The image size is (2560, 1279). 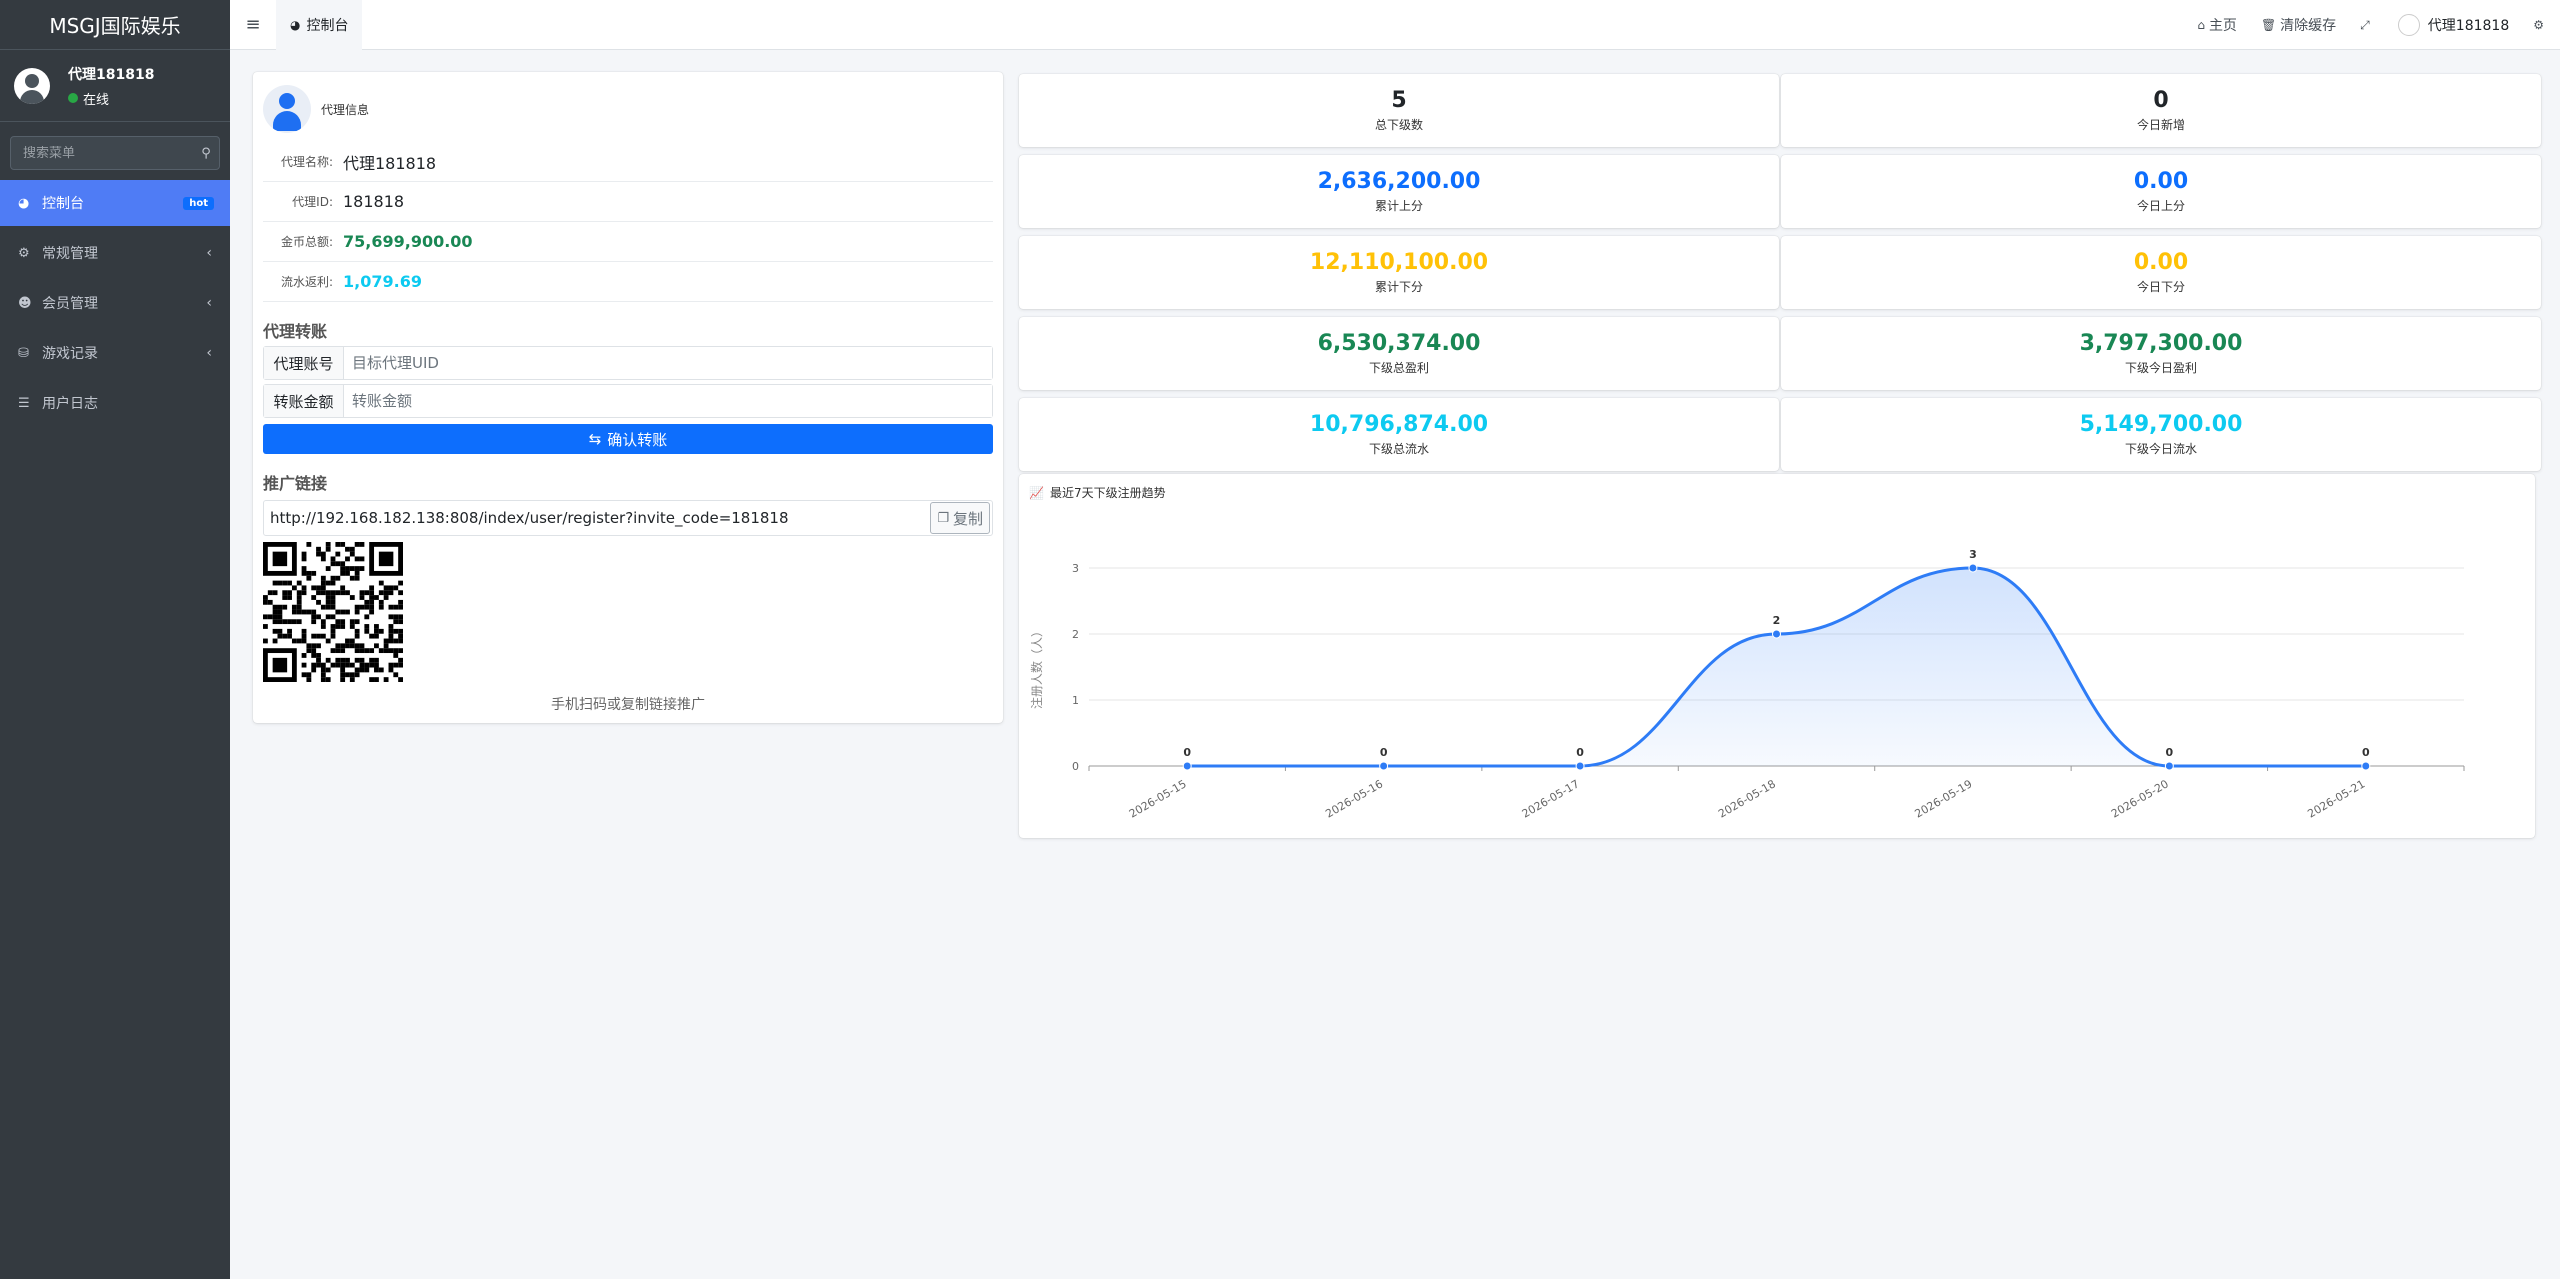 I want to click on copy-link-button: ❐ 复制, so click(x=960, y=518).